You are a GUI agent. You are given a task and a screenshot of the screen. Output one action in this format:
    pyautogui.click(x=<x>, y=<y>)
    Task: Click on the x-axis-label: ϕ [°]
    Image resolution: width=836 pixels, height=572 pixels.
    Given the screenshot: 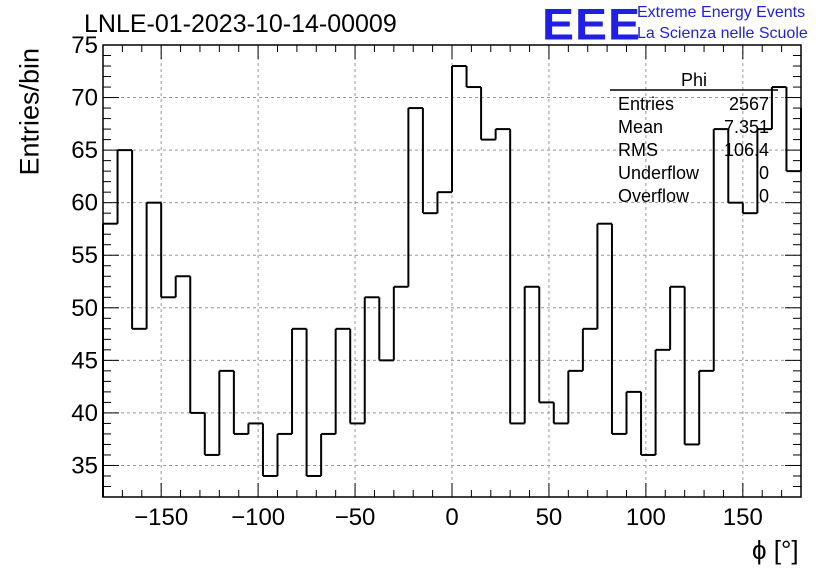 What is the action you would take?
    pyautogui.click(x=775, y=550)
    